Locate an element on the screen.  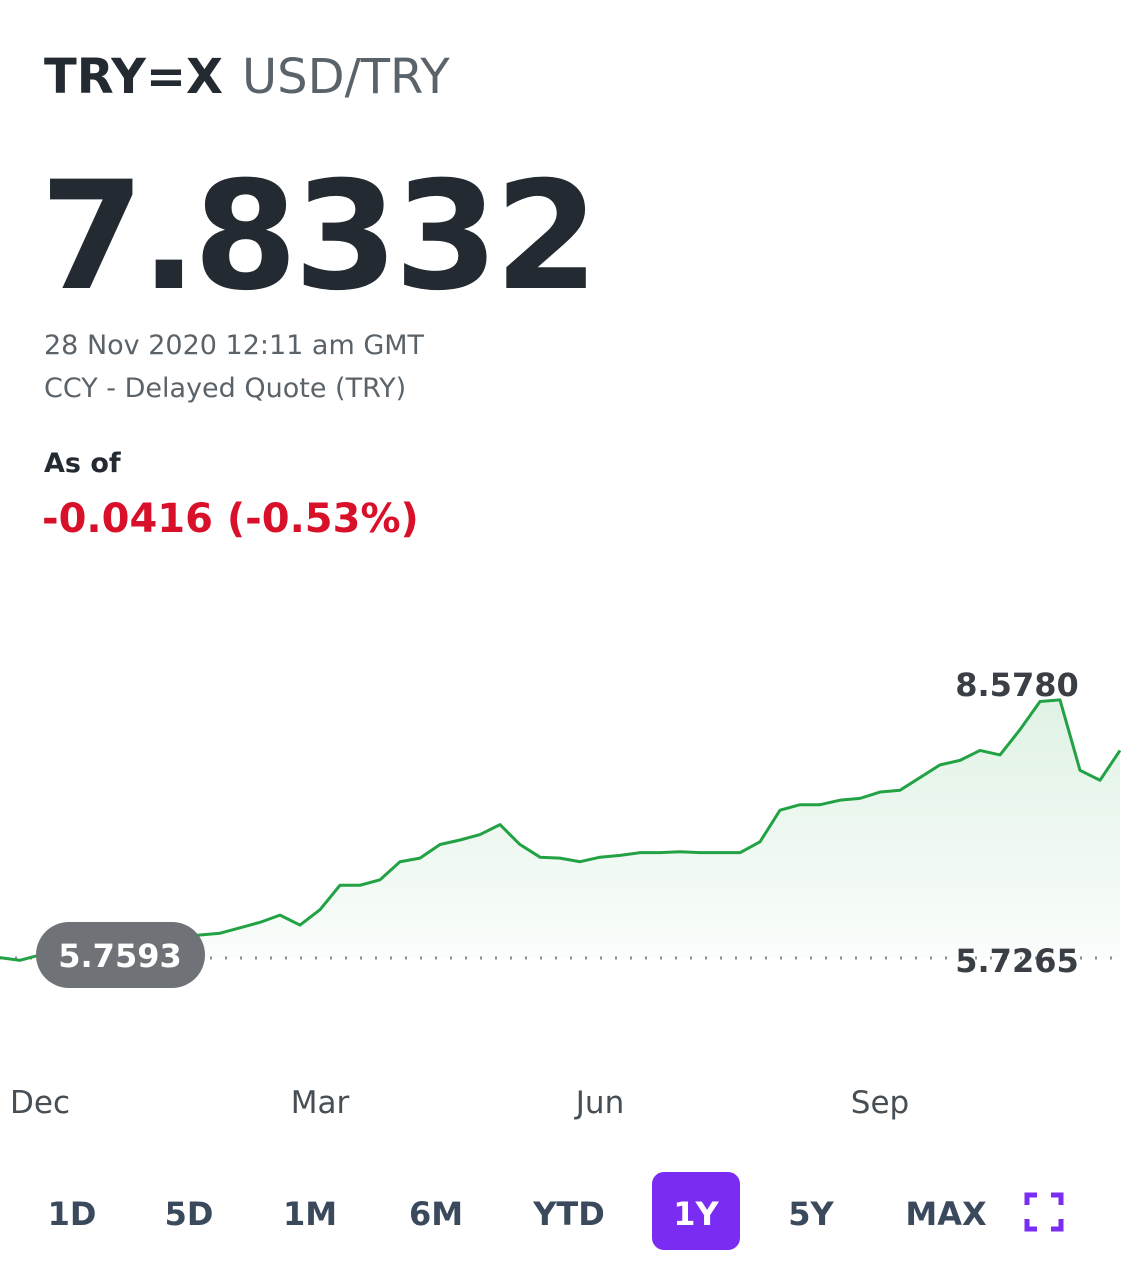
range-button: 5Y is located at coordinates (811, 1214).